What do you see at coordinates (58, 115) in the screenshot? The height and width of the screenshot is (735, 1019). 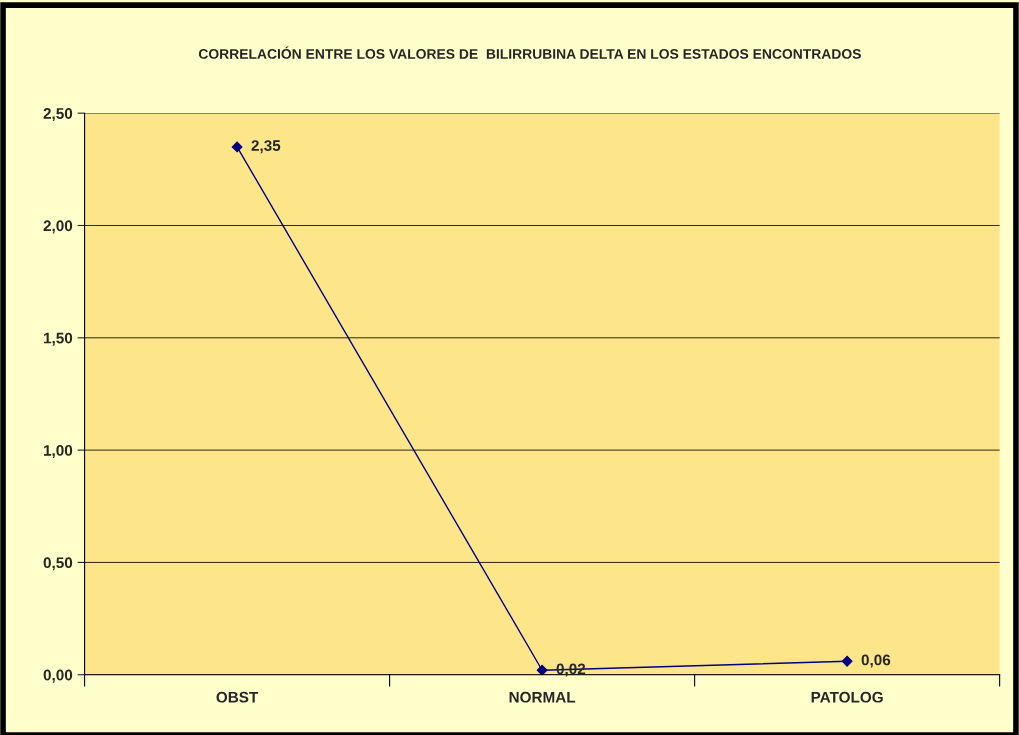 I see `y-tick-label: 2,50` at bounding box center [58, 115].